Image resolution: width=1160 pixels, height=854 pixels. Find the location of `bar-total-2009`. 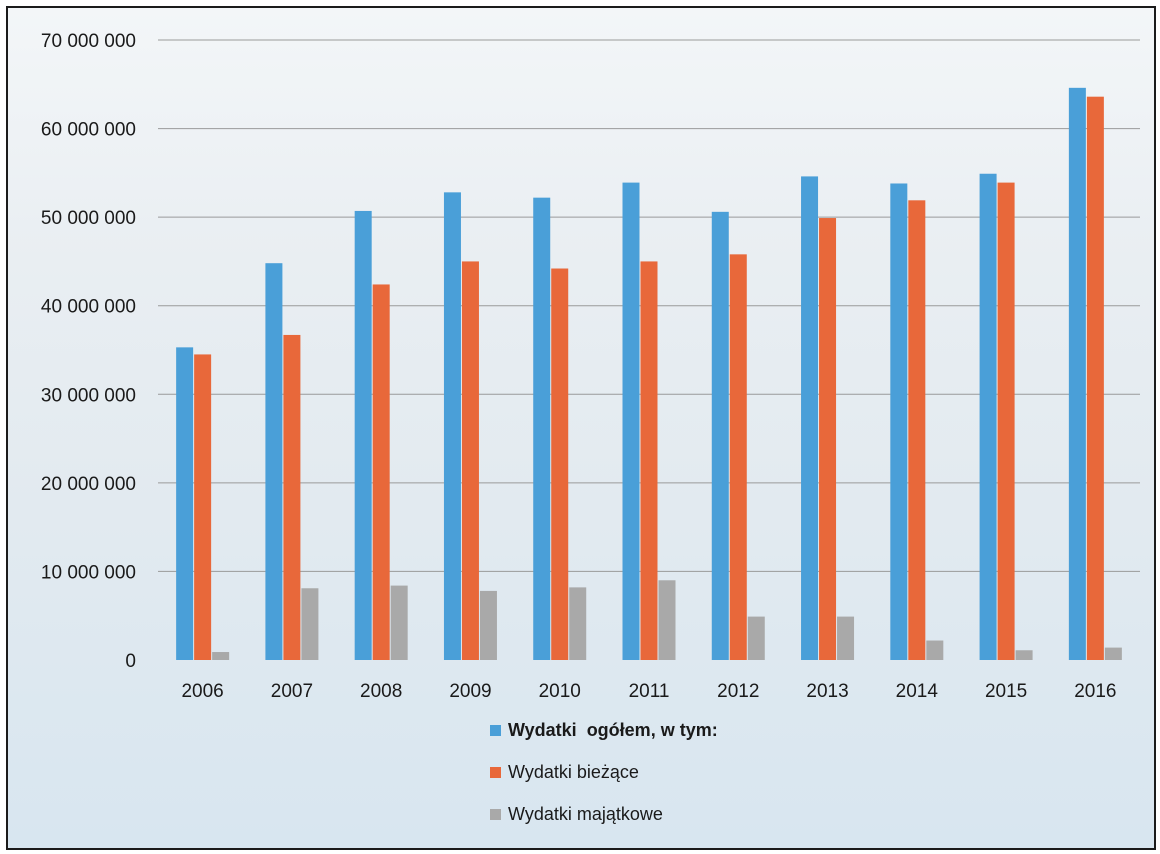

bar-total-2009 is located at coordinates (452, 426).